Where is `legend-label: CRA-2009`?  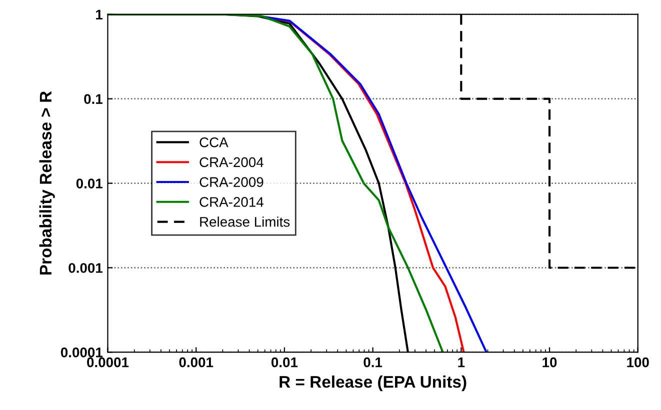
legend-label: CRA-2009 is located at coordinates (232, 182).